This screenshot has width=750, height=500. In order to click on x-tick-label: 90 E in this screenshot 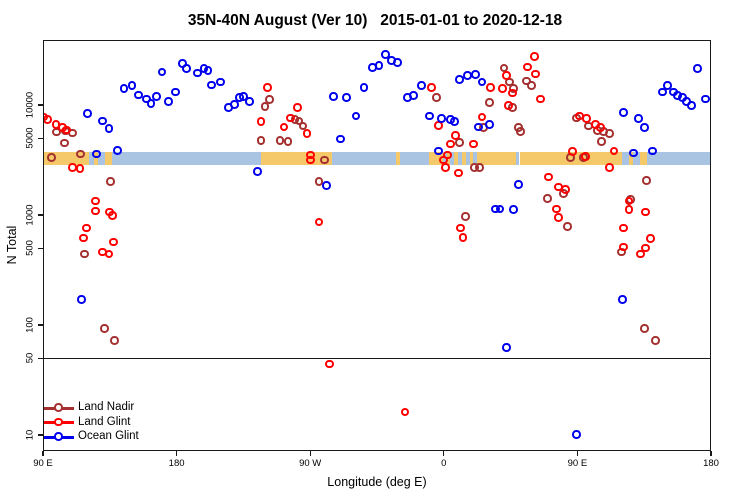, I will do `click(577, 463)`.